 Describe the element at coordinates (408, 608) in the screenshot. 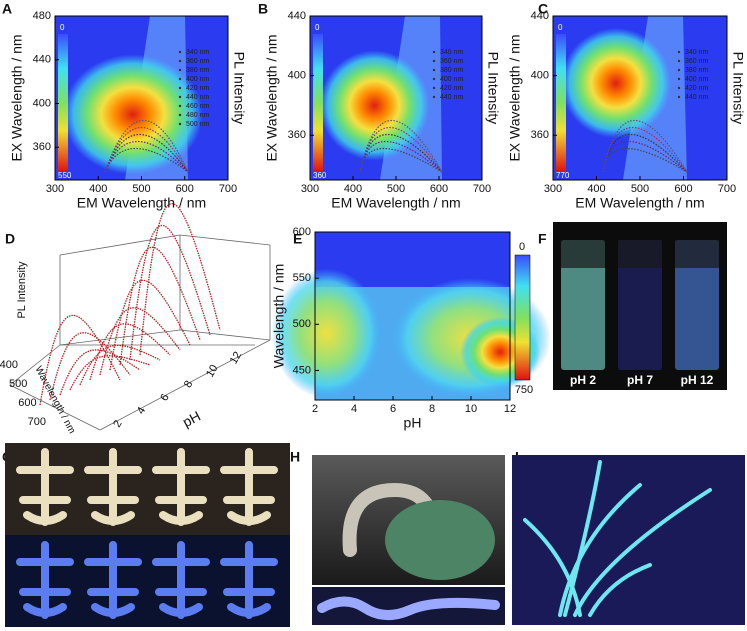

I see `gel-uv` at that location.